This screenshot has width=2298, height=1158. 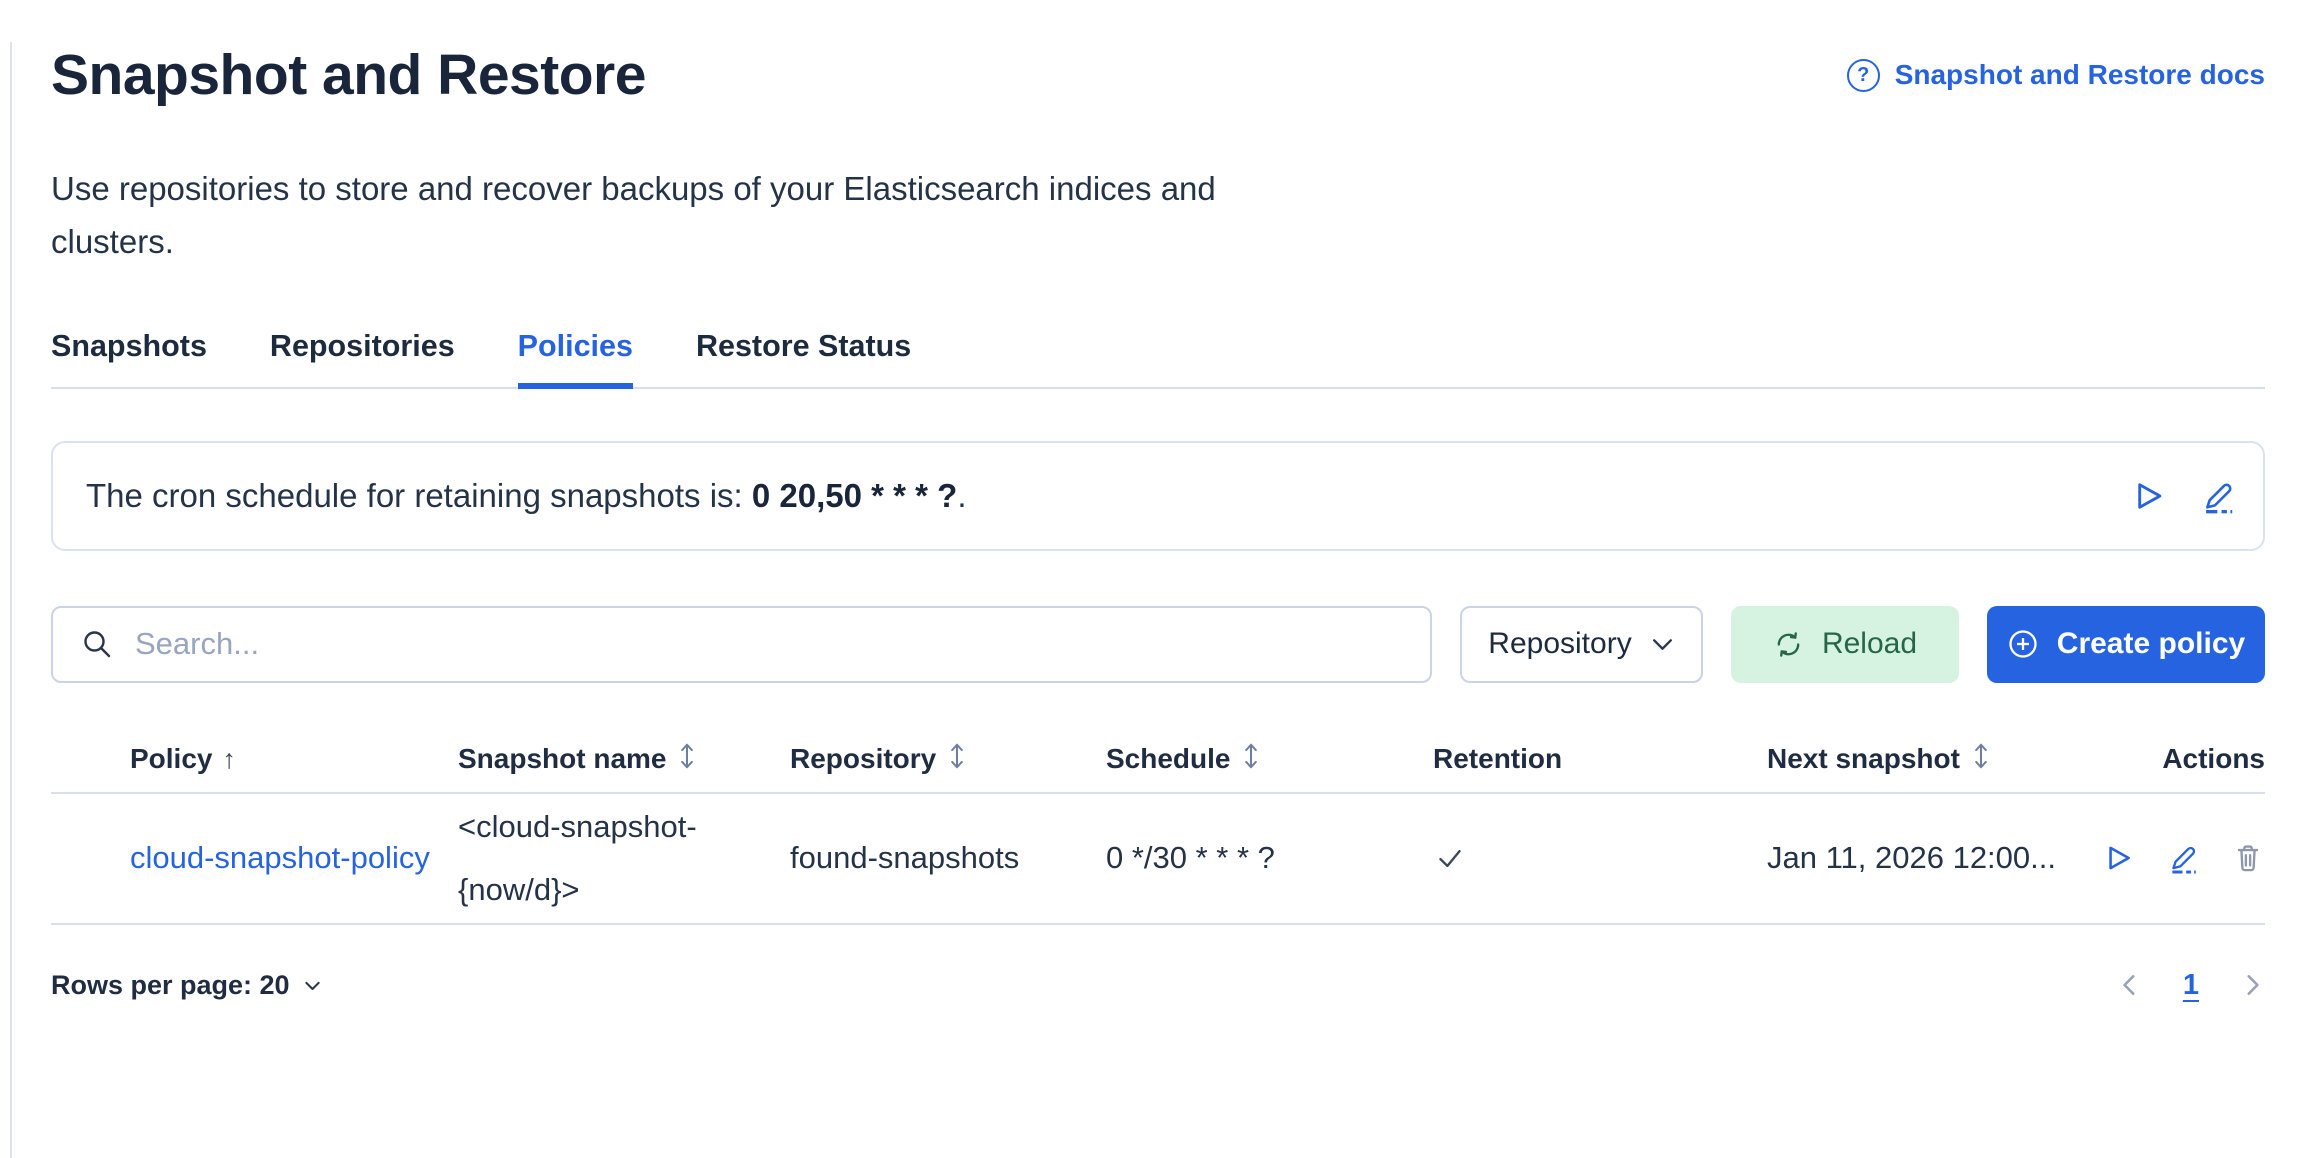 I want to click on column-header-retention: Retention, so click(x=1498, y=759).